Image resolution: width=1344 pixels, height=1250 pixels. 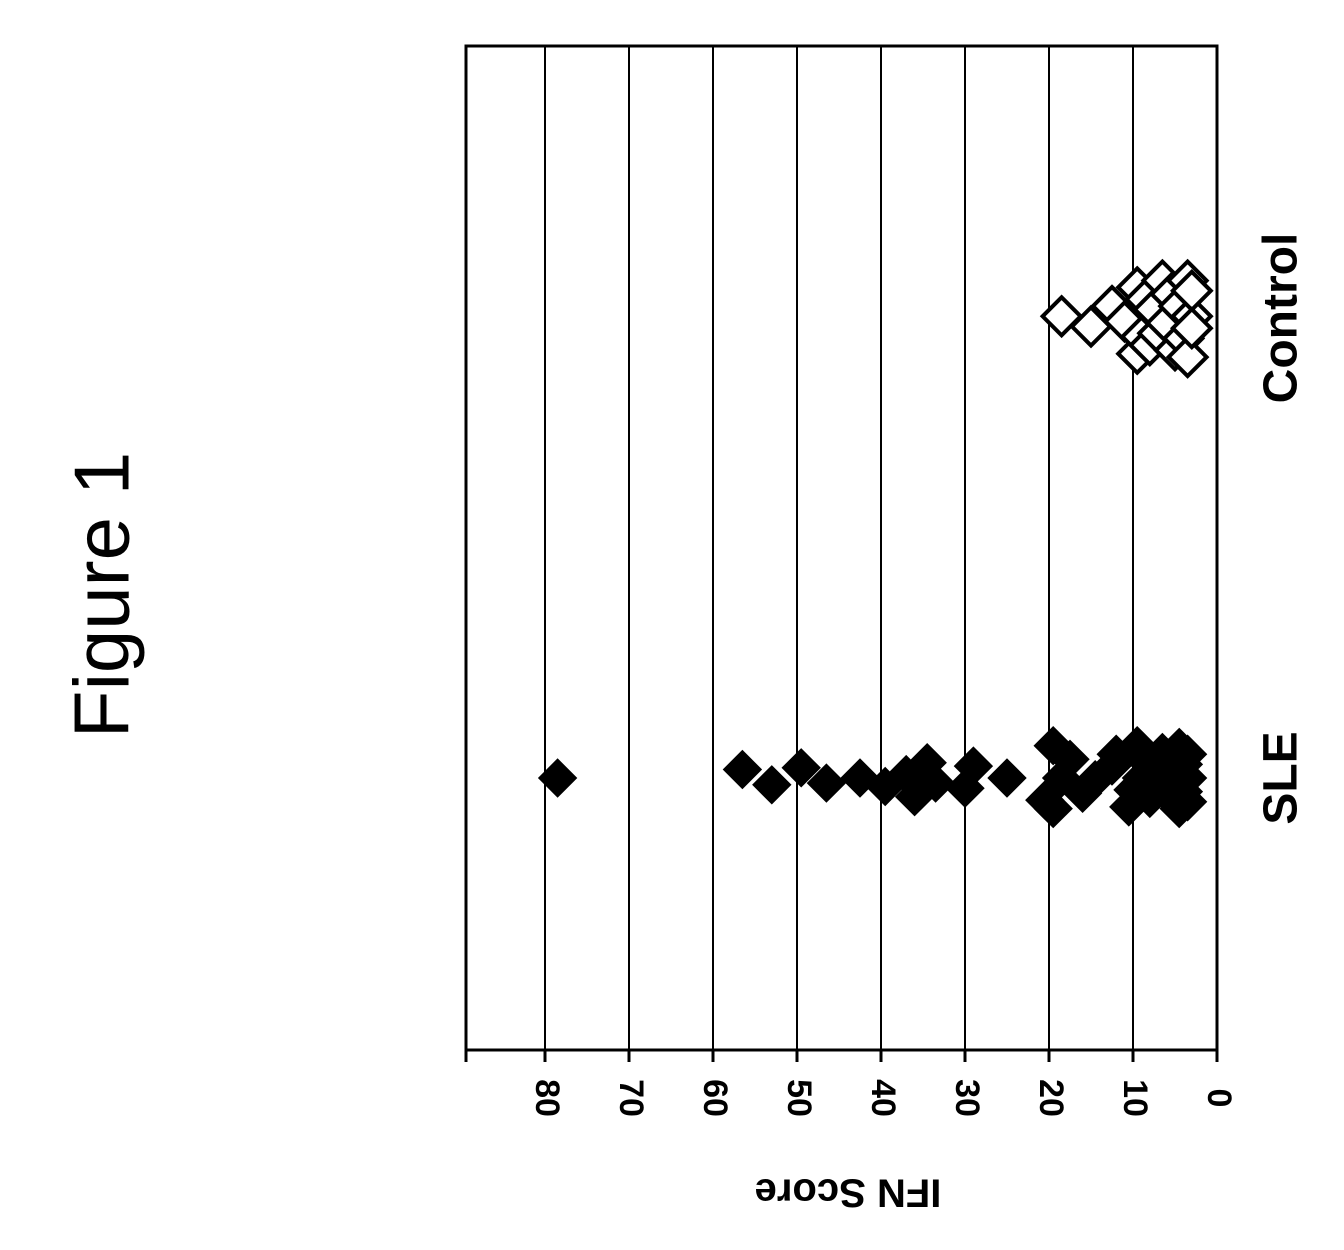 What do you see at coordinates (1051, 1098) in the screenshot?
I see `y-tick-label: 20` at bounding box center [1051, 1098].